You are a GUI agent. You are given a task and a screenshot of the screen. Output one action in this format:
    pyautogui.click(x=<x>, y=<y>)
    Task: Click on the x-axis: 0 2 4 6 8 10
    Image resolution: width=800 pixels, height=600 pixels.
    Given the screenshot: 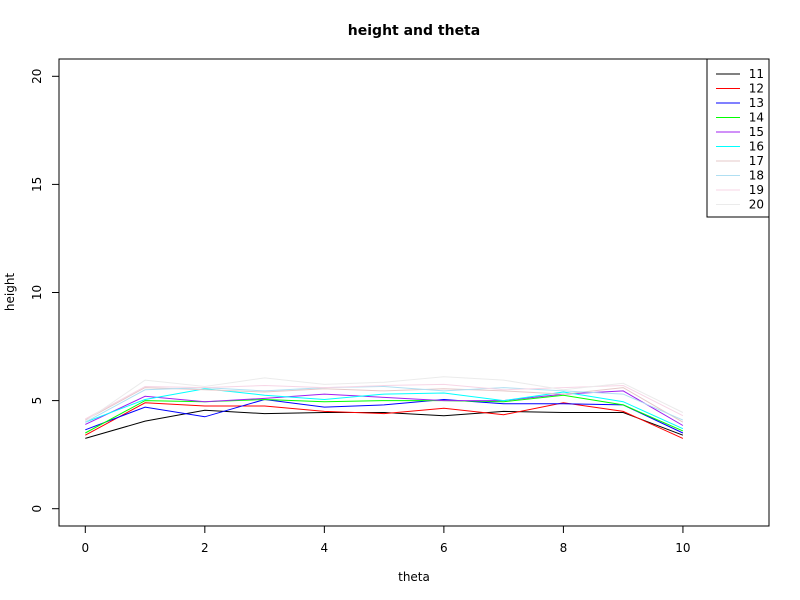 What is the action you would take?
    pyautogui.click(x=386, y=540)
    